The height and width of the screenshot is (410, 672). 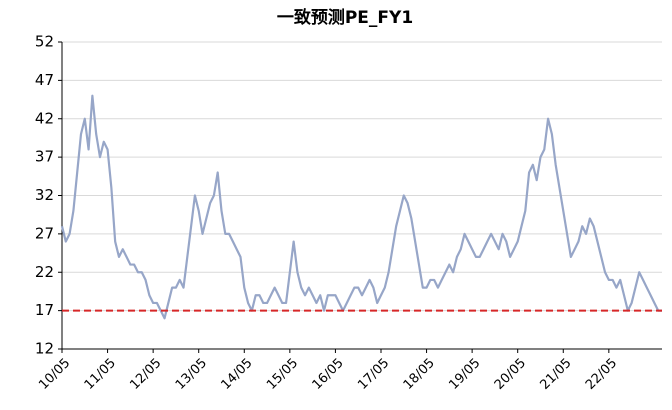 I want to click on y-tick-label: 17, so click(x=44, y=310).